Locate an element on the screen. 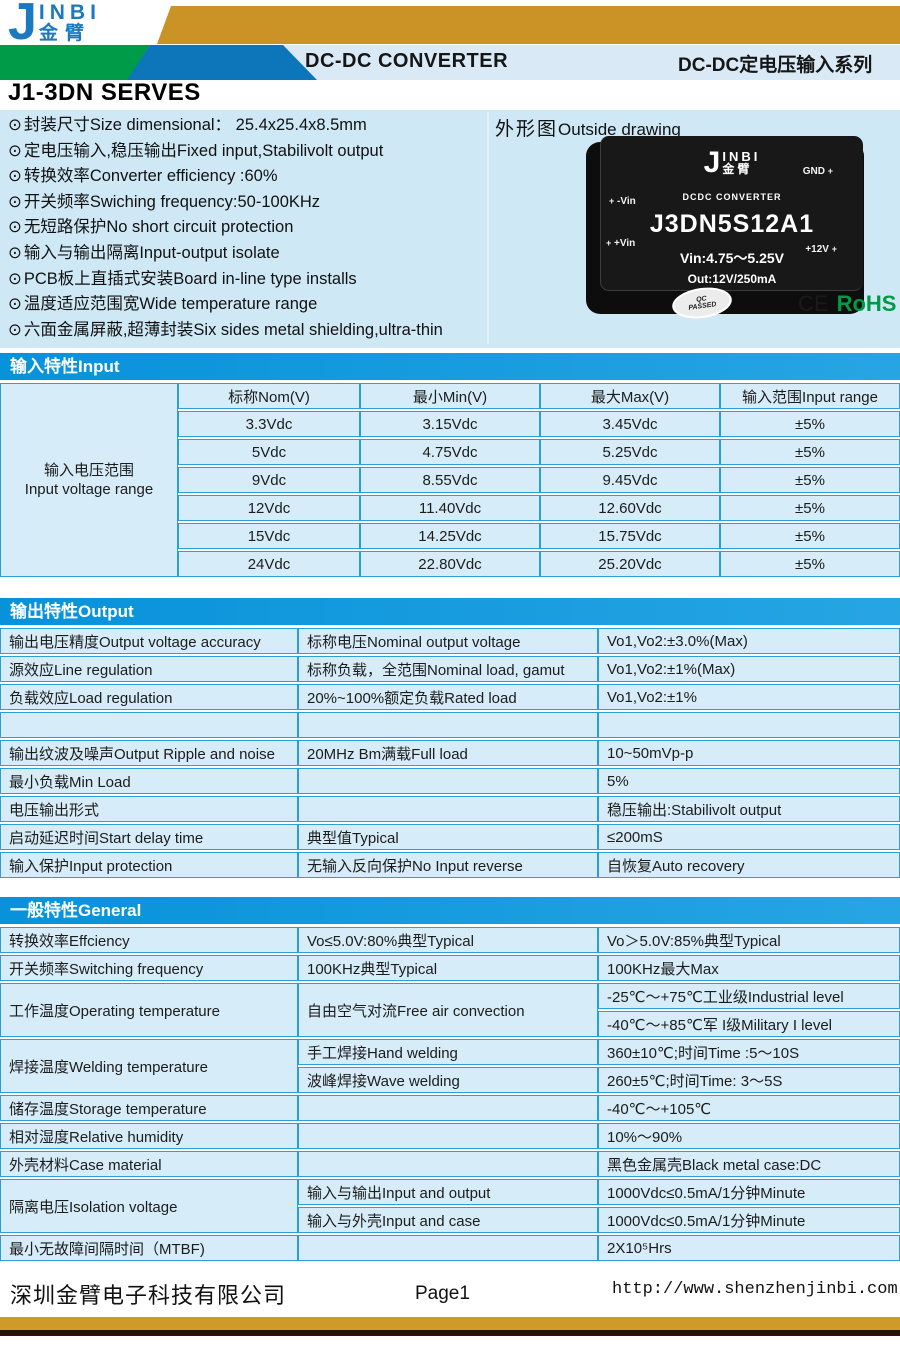  table-cell: 24Vdc is located at coordinates (269, 564).